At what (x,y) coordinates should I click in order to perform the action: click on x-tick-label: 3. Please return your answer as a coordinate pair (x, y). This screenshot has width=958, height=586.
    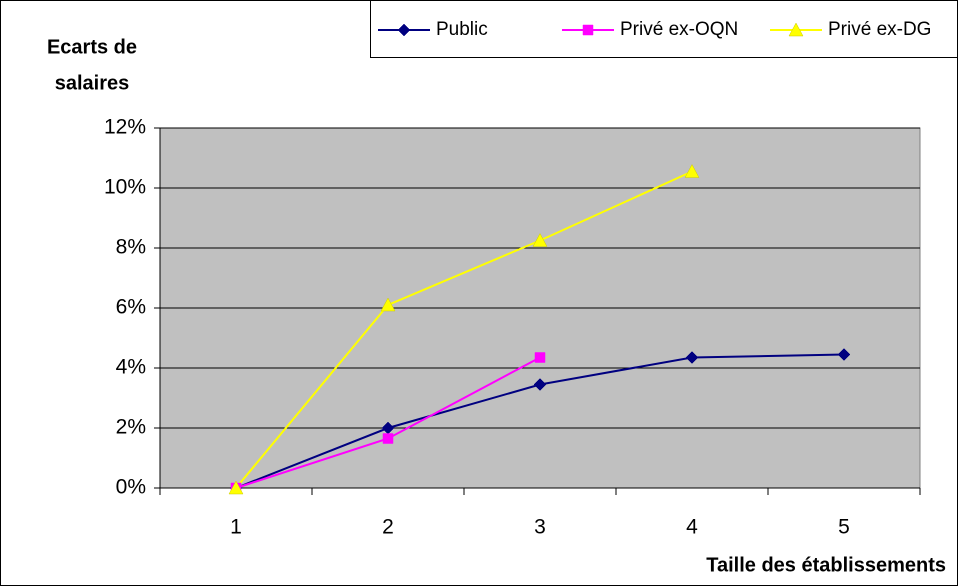
    Looking at the image, I should click on (540, 527).